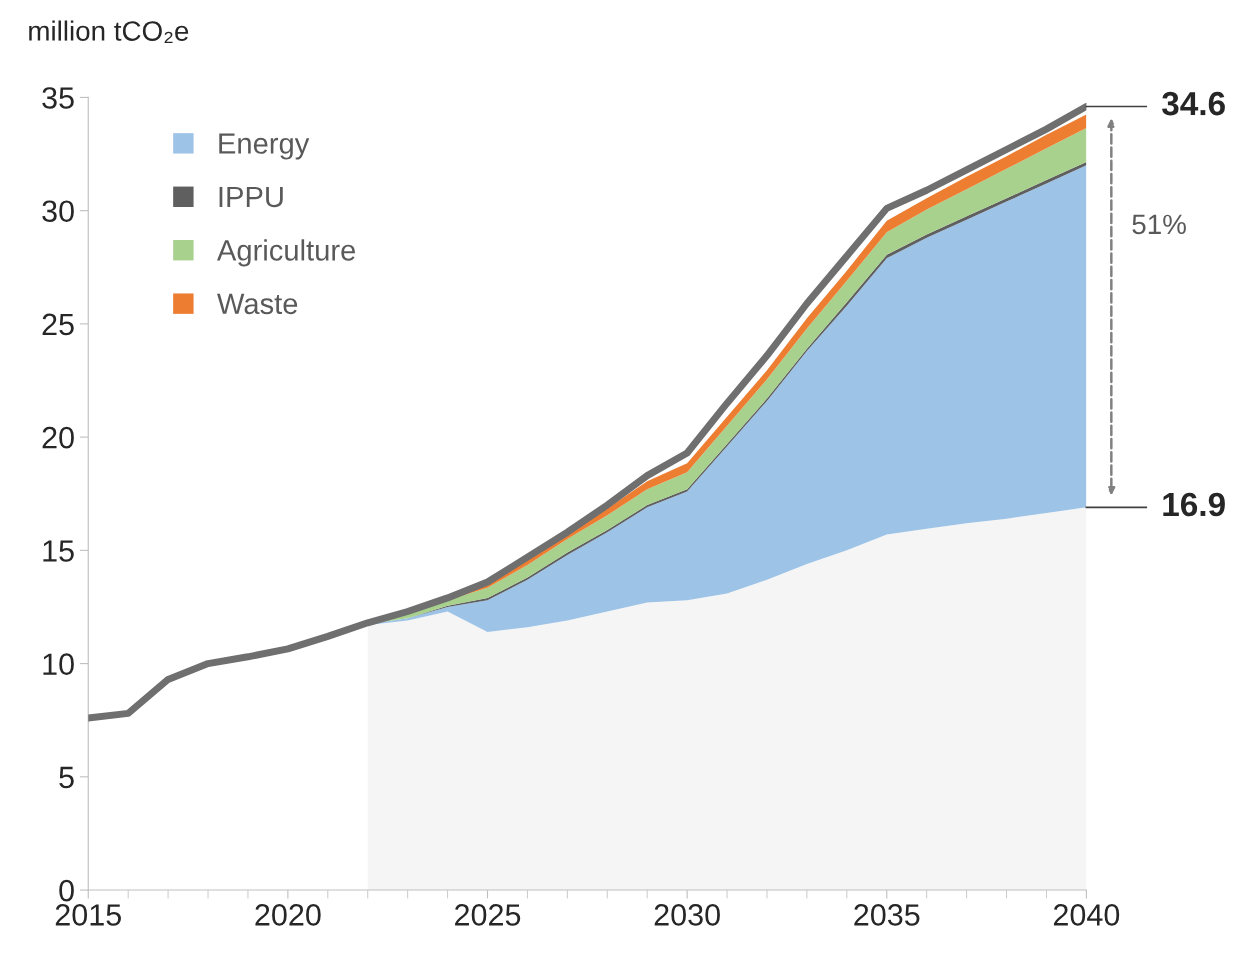  What do you see at coordinates (58, 324) in the screenshot?
I see `y-tick-label: 25` at bounding box center [58, 324].